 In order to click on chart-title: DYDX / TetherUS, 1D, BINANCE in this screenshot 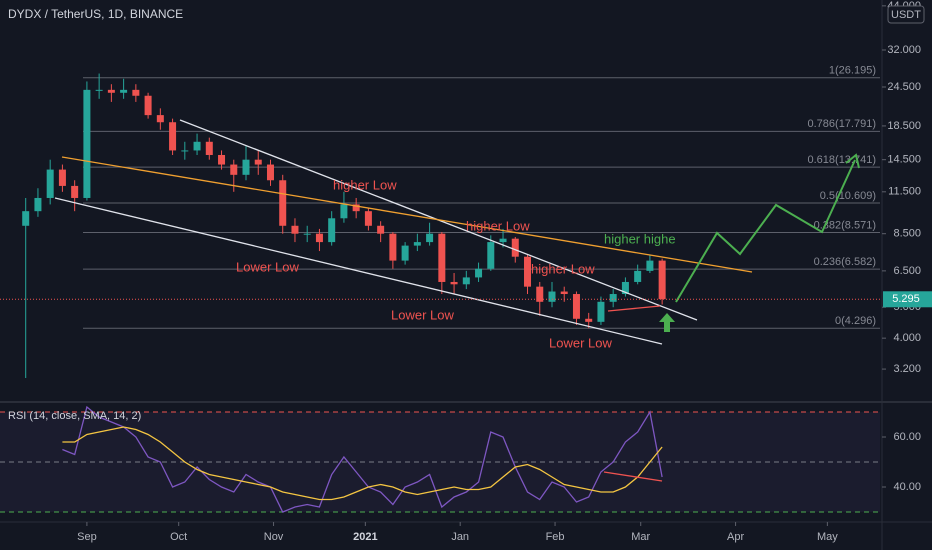, I will do `click(95, 14)`.